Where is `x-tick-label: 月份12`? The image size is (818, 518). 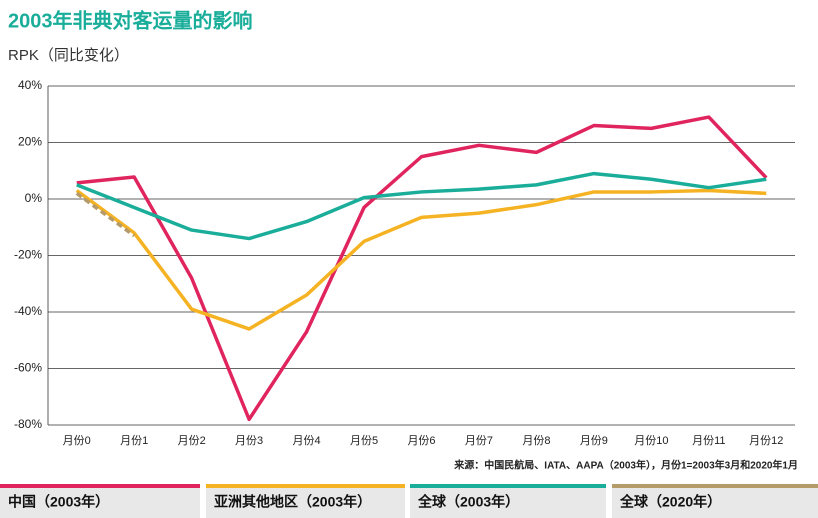
x-tick-label: 月份12 is located at coordinates (766, 440).